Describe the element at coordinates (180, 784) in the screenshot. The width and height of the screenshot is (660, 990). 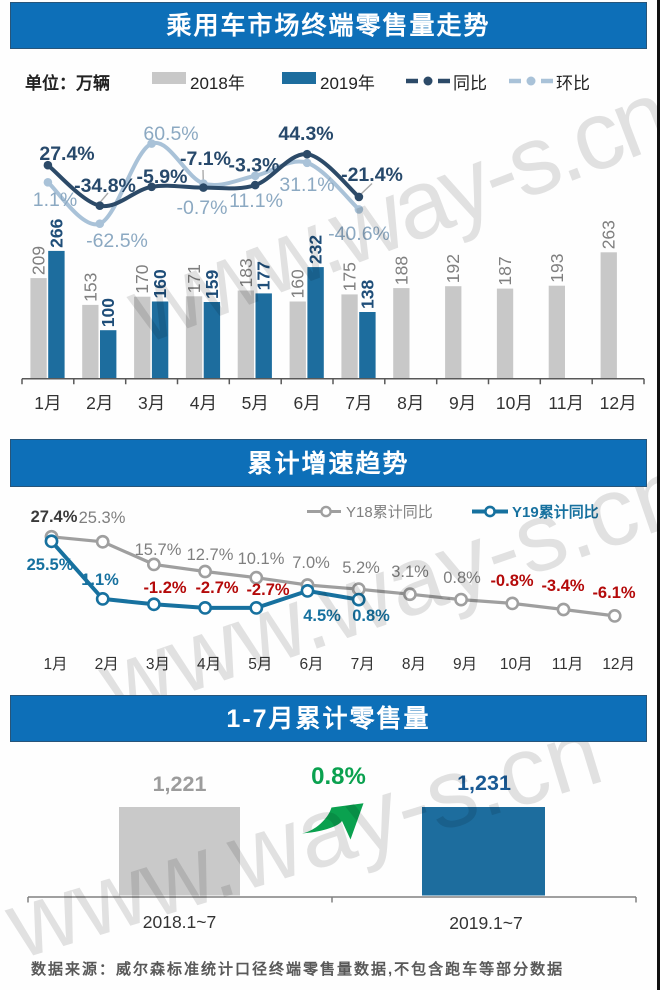
I see `svg-text: 1,221` at that location.